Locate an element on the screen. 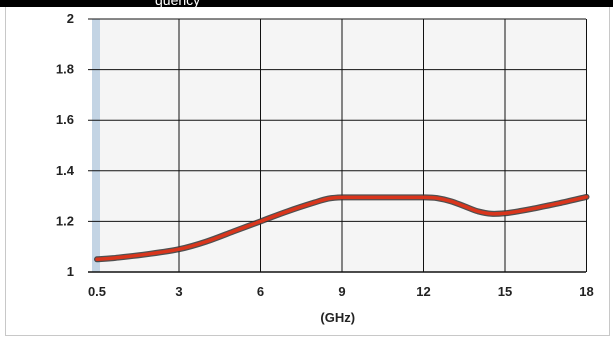  y-tick-label: 1.6 is located at coordinates (65, 119).